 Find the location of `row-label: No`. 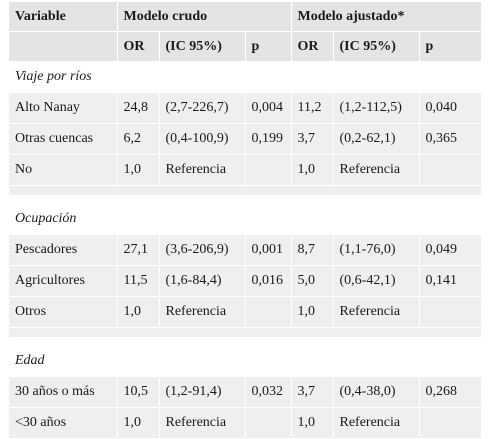

row-label: No is located at coordinates (63, 170).